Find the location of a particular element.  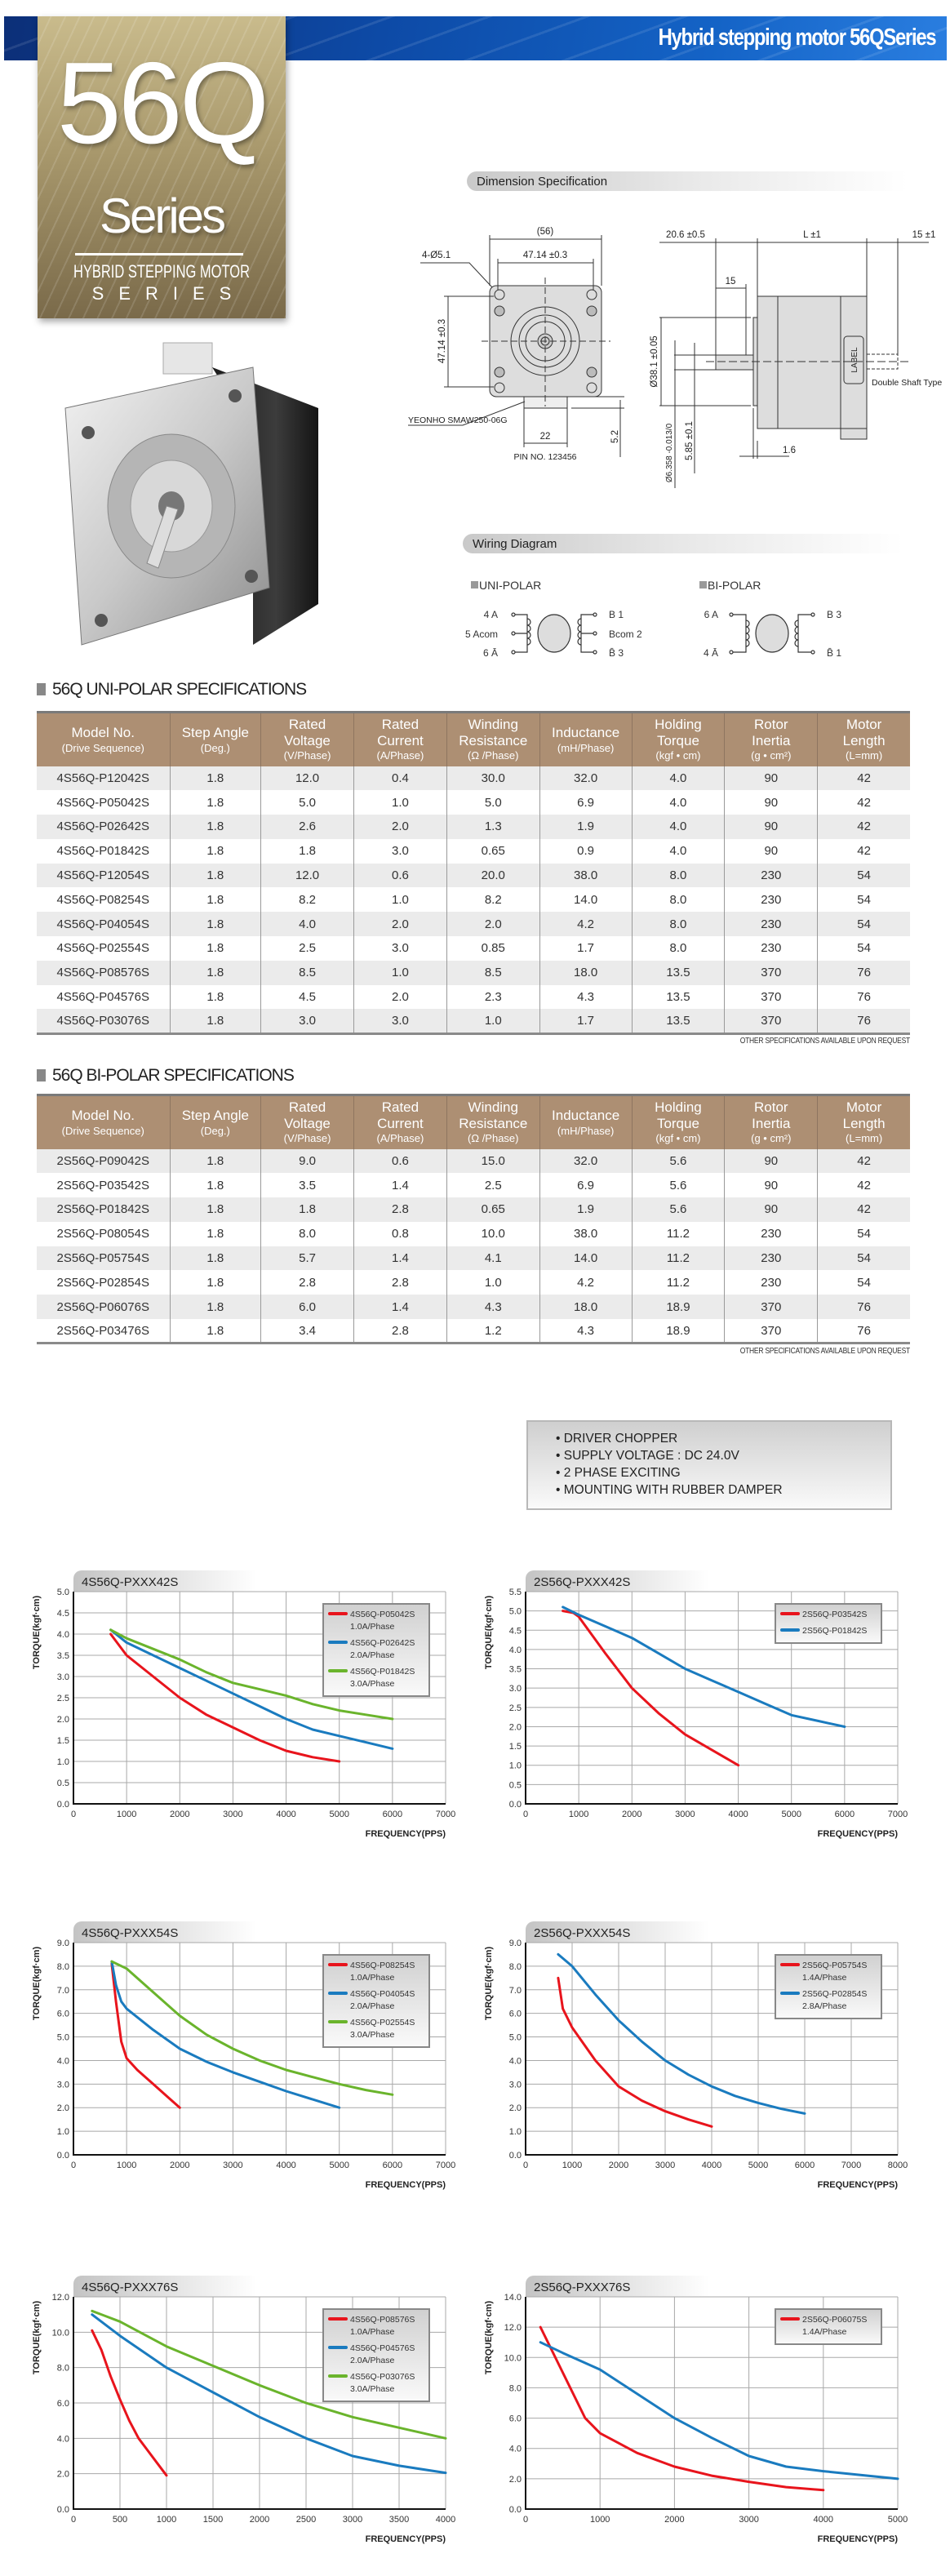

table-cell: 4S56Q-P12054S is located at coordinates (103, 875).